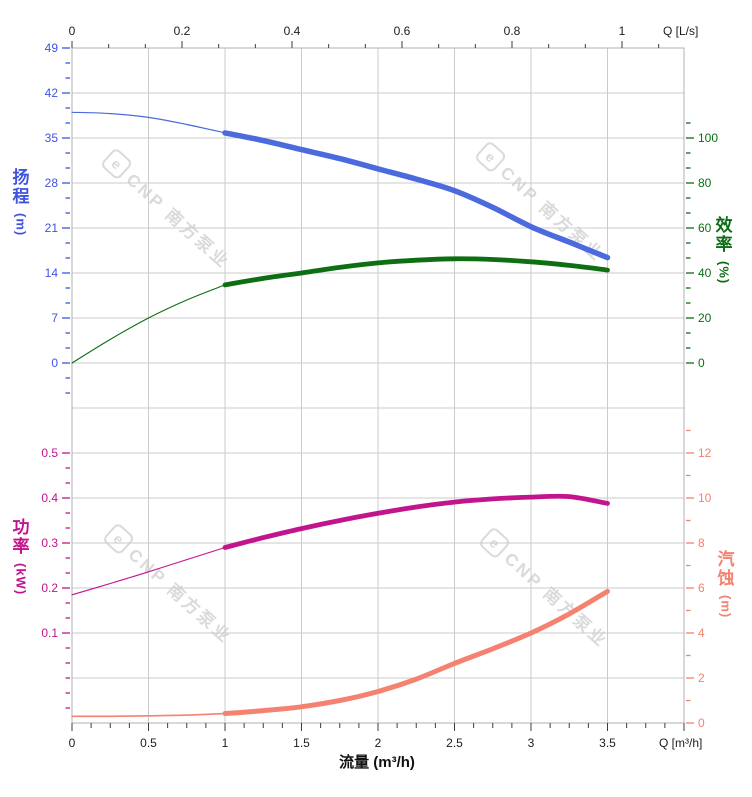 This screenshot has width=752, height=797. I want to click on efficiency-tick-label: 0, so click(701, 363).